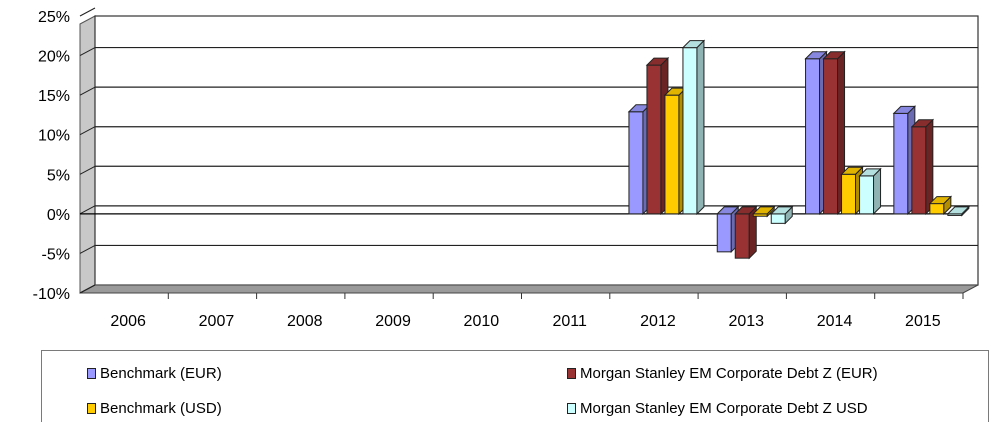 The width and height of the screenshot is (995, 422). I want to click on x-tick-label: 2007, so click(217, 321).